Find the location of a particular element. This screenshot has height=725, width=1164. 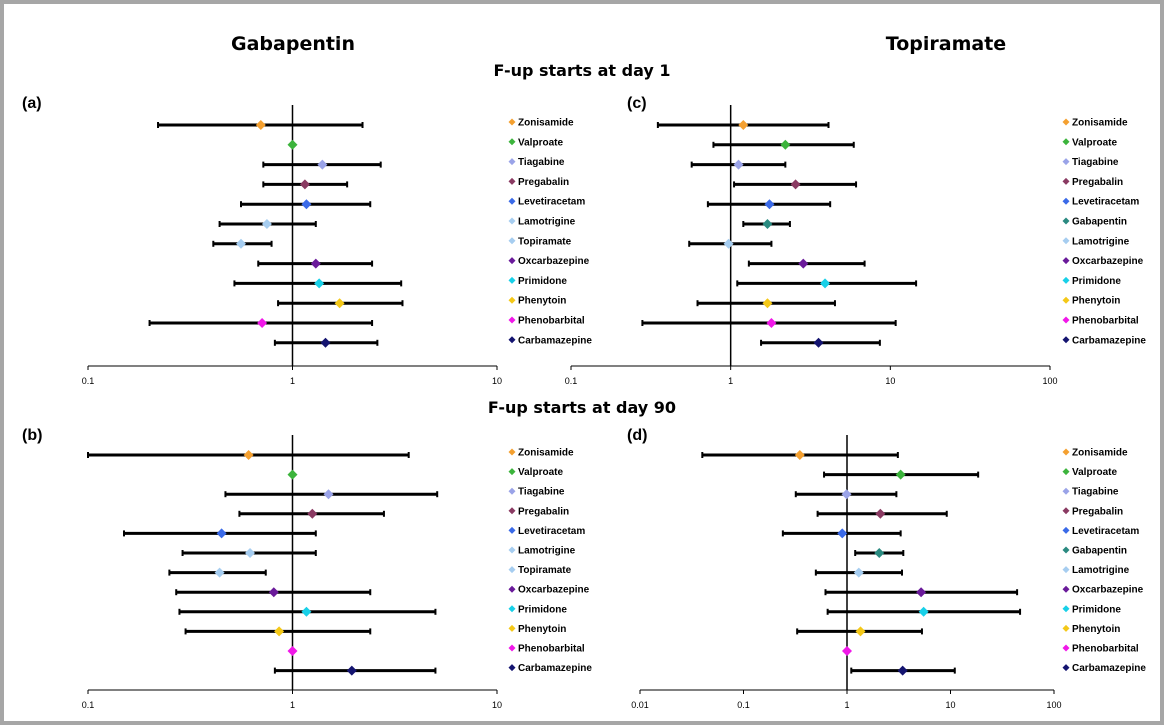

point-estimate-lamotrigine is located at coordinates (266, 224).